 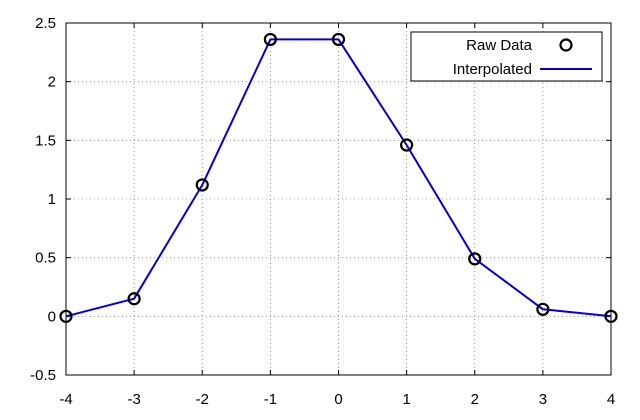 I want to click on legend: Raw Data Interpolated, so click(x=506, y=56).